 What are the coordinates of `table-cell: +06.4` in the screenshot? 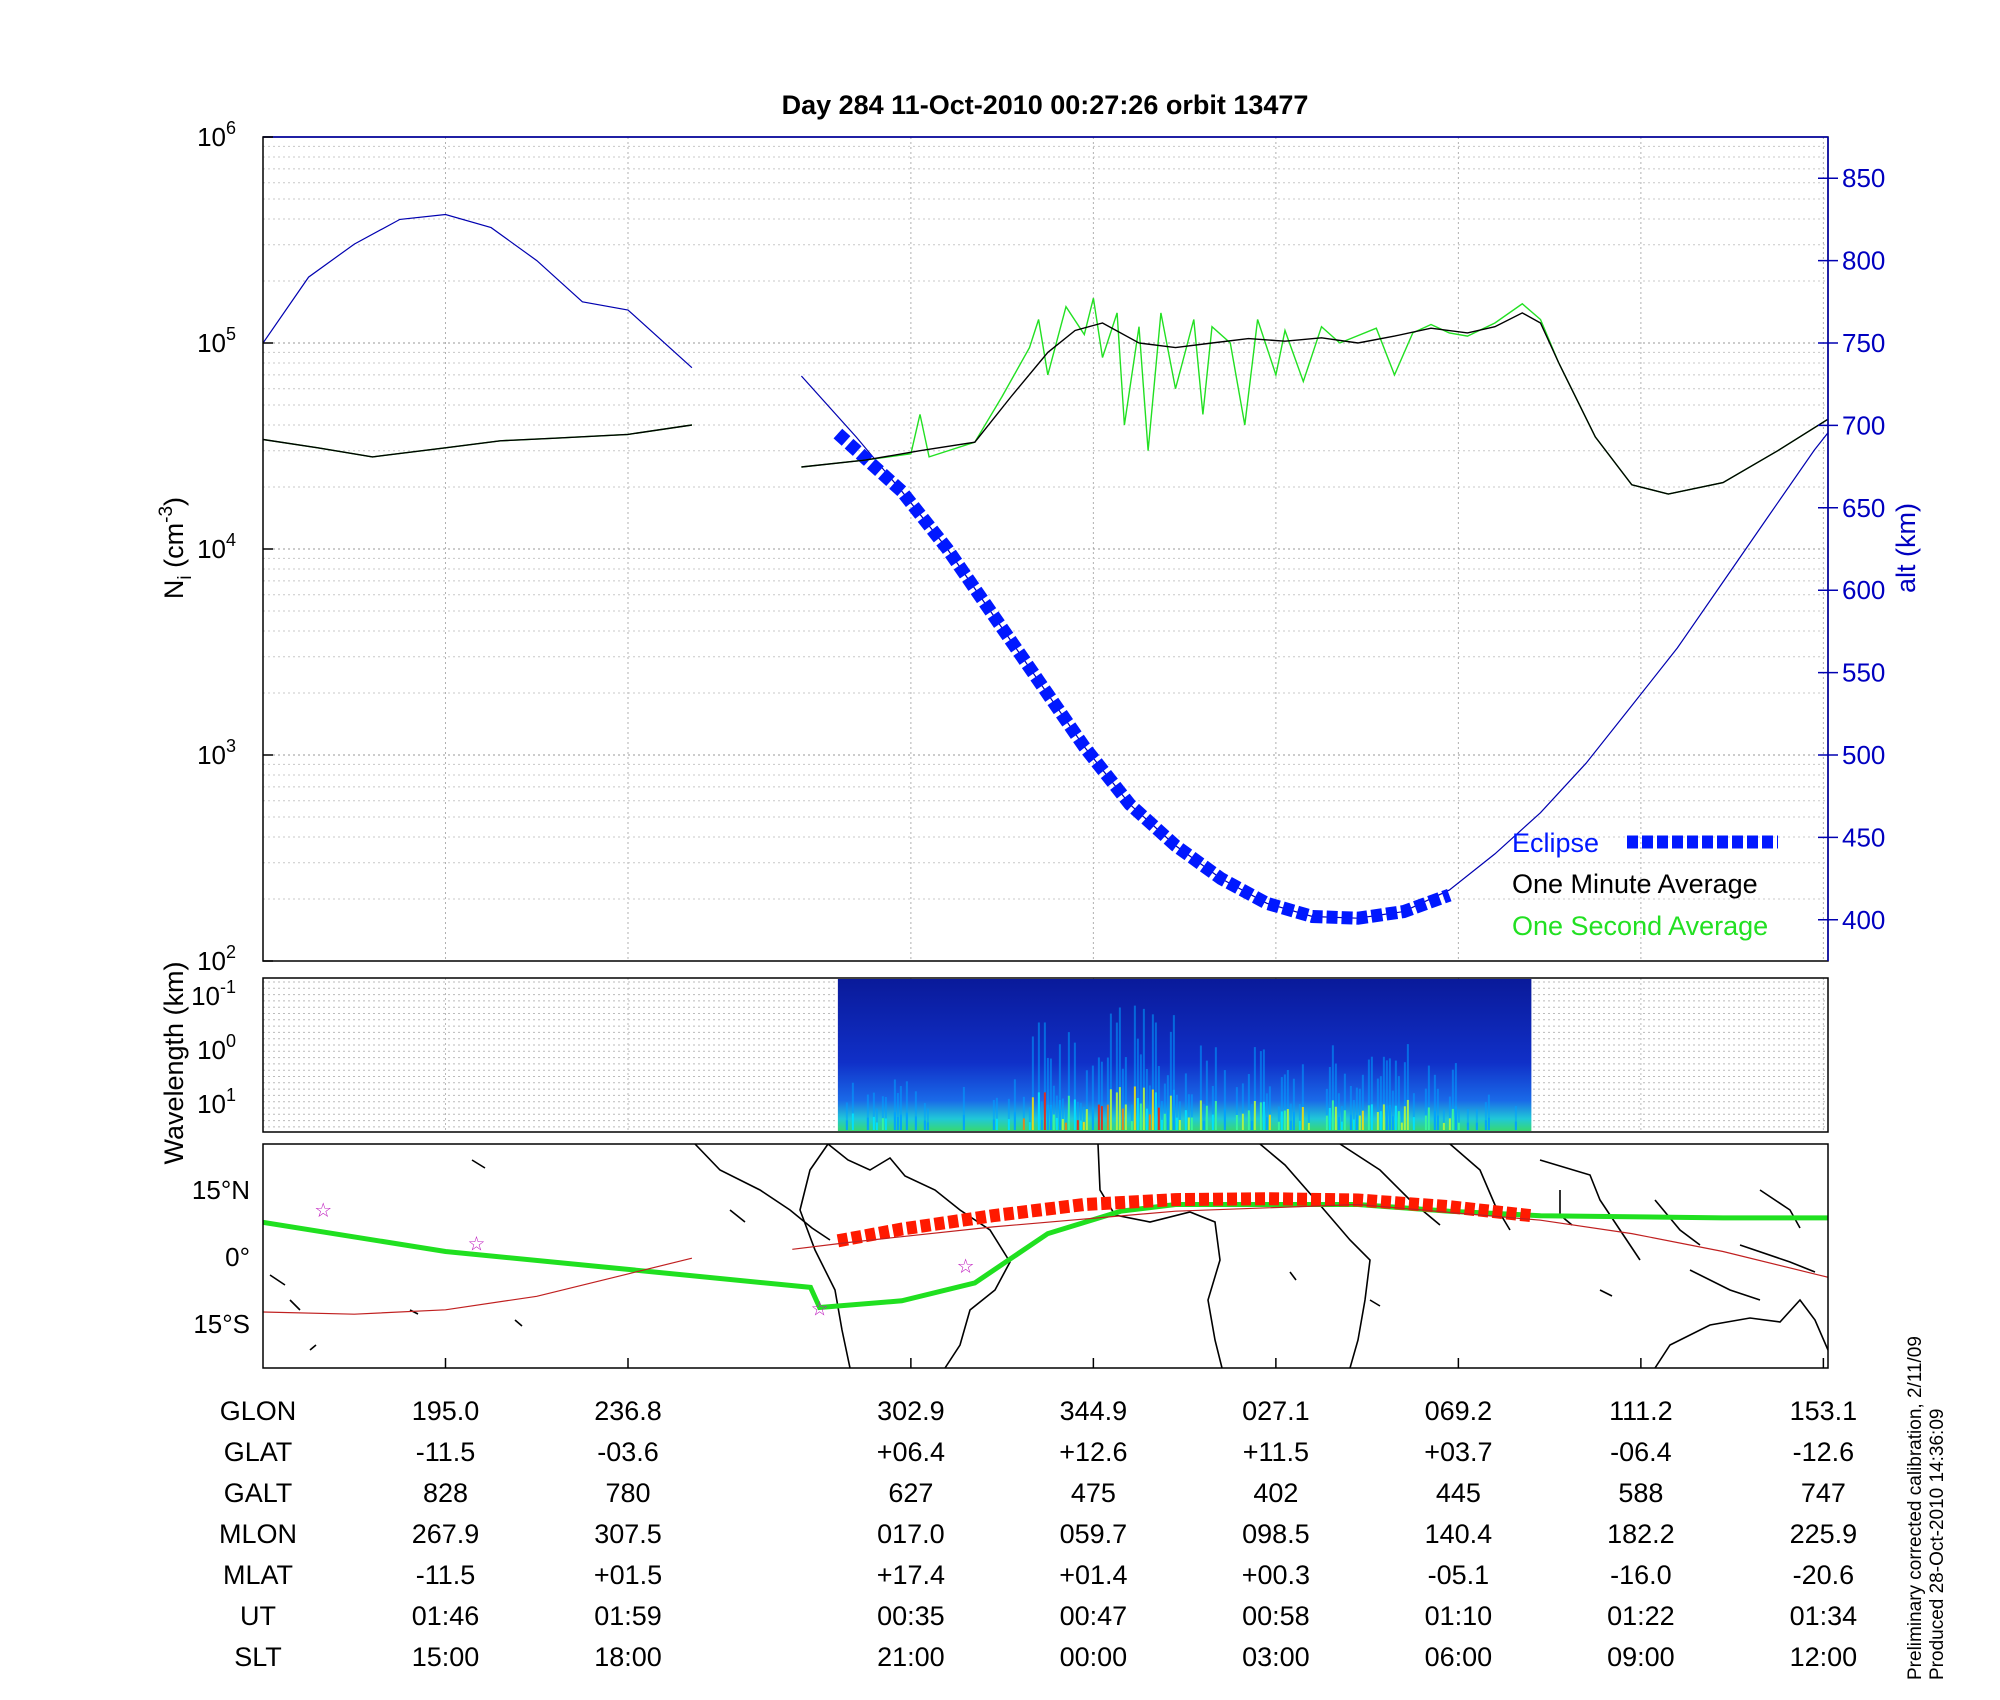 It's located at (911, 1452).